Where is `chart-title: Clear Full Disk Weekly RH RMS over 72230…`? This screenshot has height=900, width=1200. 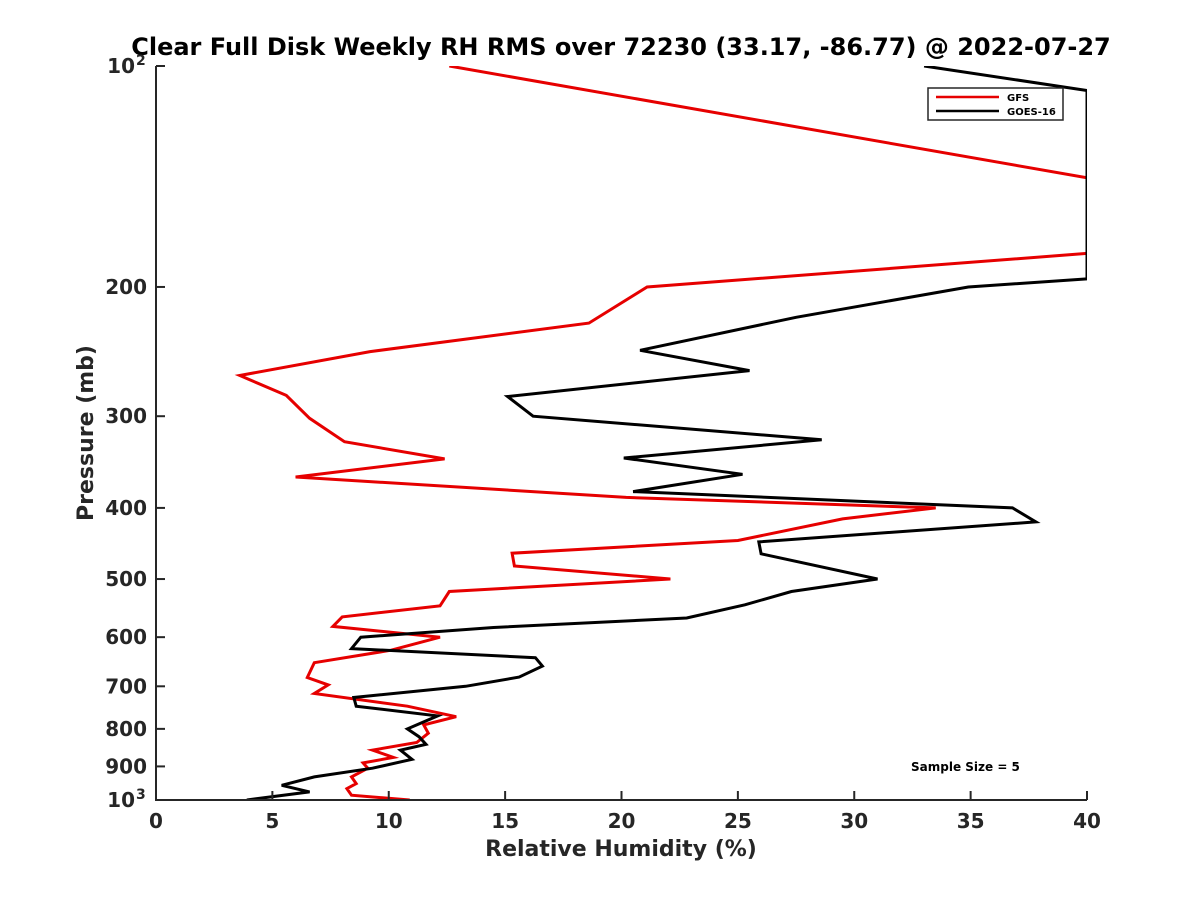
chart-title: Clear Full Disk Weekly RH RMS over 72230… is located at coordinates (621, 47).